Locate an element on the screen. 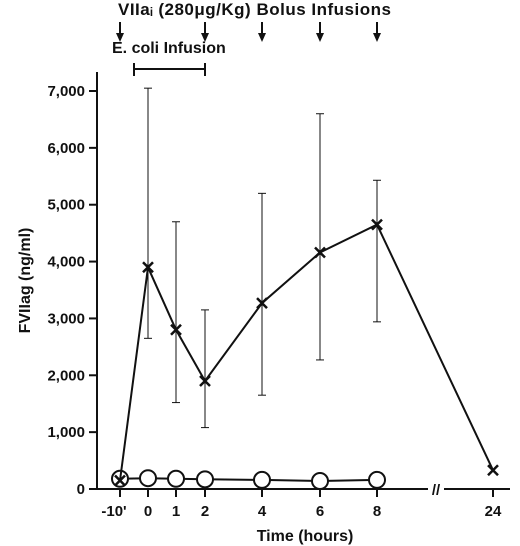  ecoli-infusion-annotation: E. coli Infusion is located at coordinates (169, 48).